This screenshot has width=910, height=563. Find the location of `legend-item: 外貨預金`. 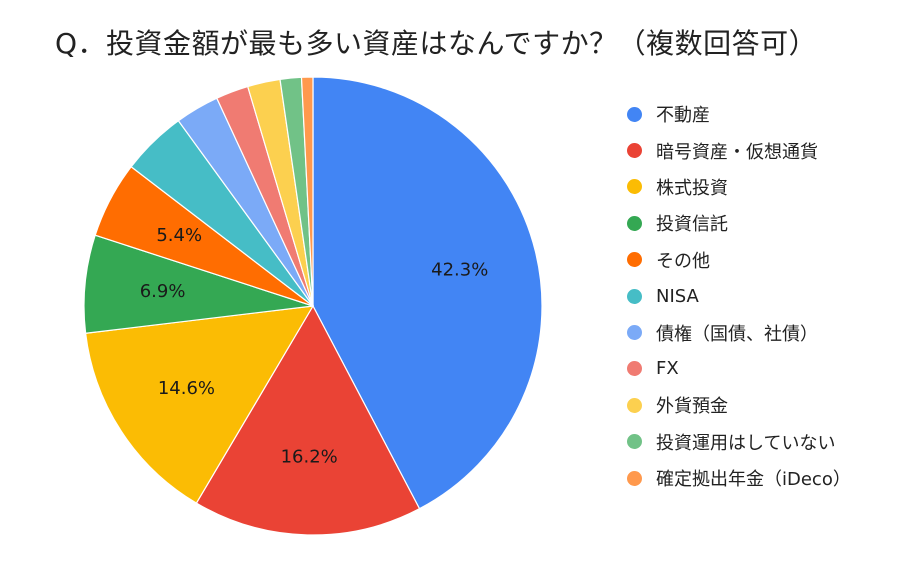

legend-item: 外貨預金 is located at coordinates (739, 405).